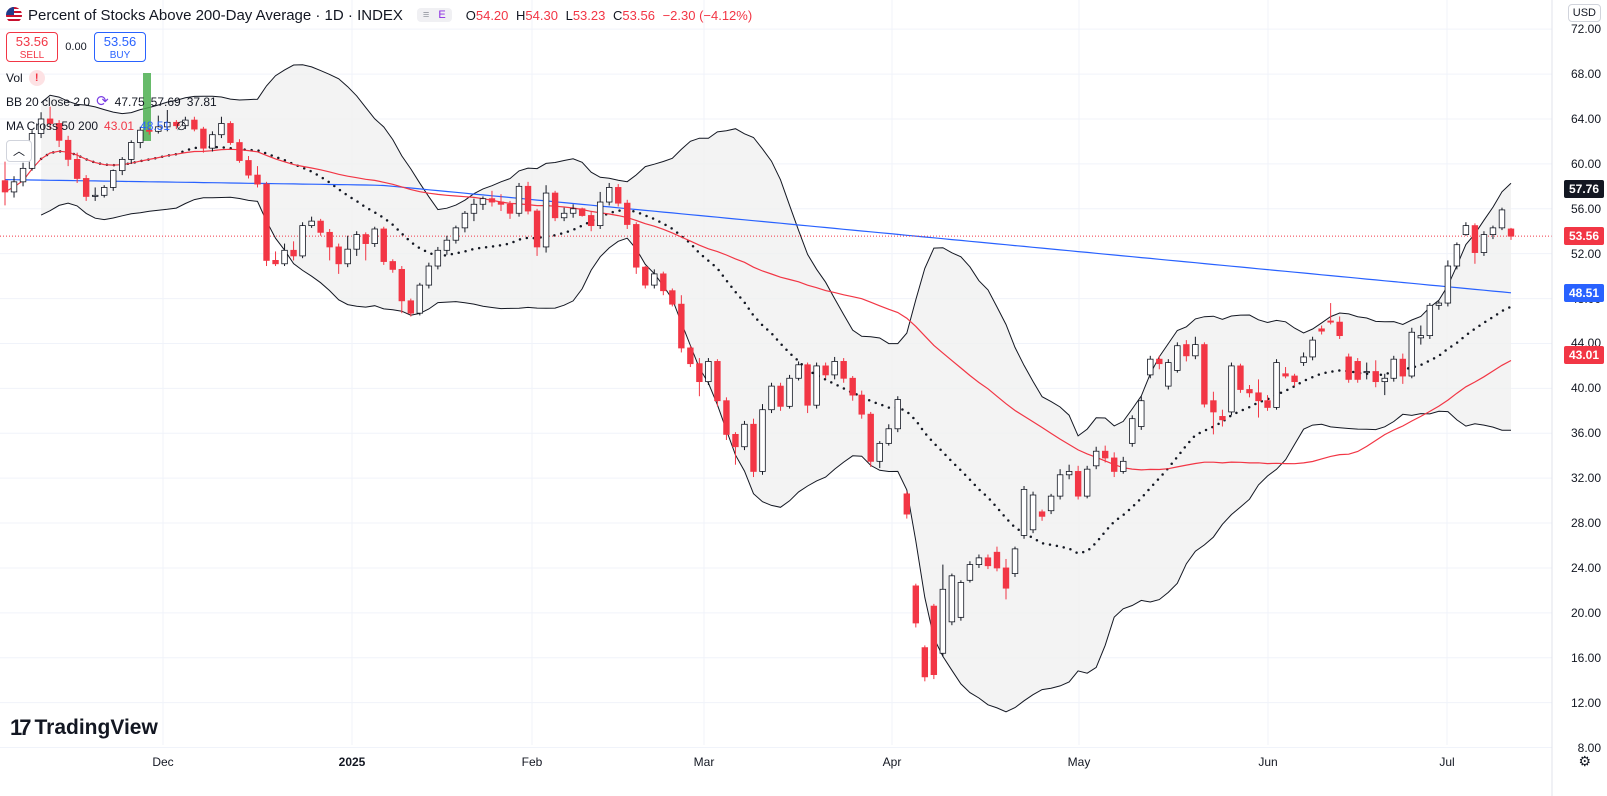 This screenshot has width=1607, height=796. Describe the element at coordinates (36, 78) in the screenshot. I see `warning-icon: !` at that location.